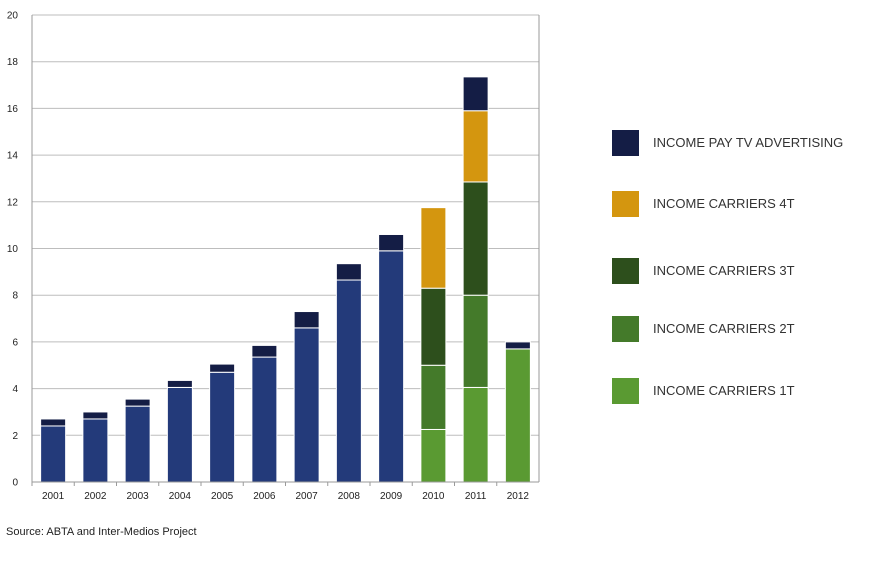 The width and height of the screenshot is (870, 563). Describe the element at coordinates (13, 62) in the screenshot. I see `y-tick-label: 18` at that location.